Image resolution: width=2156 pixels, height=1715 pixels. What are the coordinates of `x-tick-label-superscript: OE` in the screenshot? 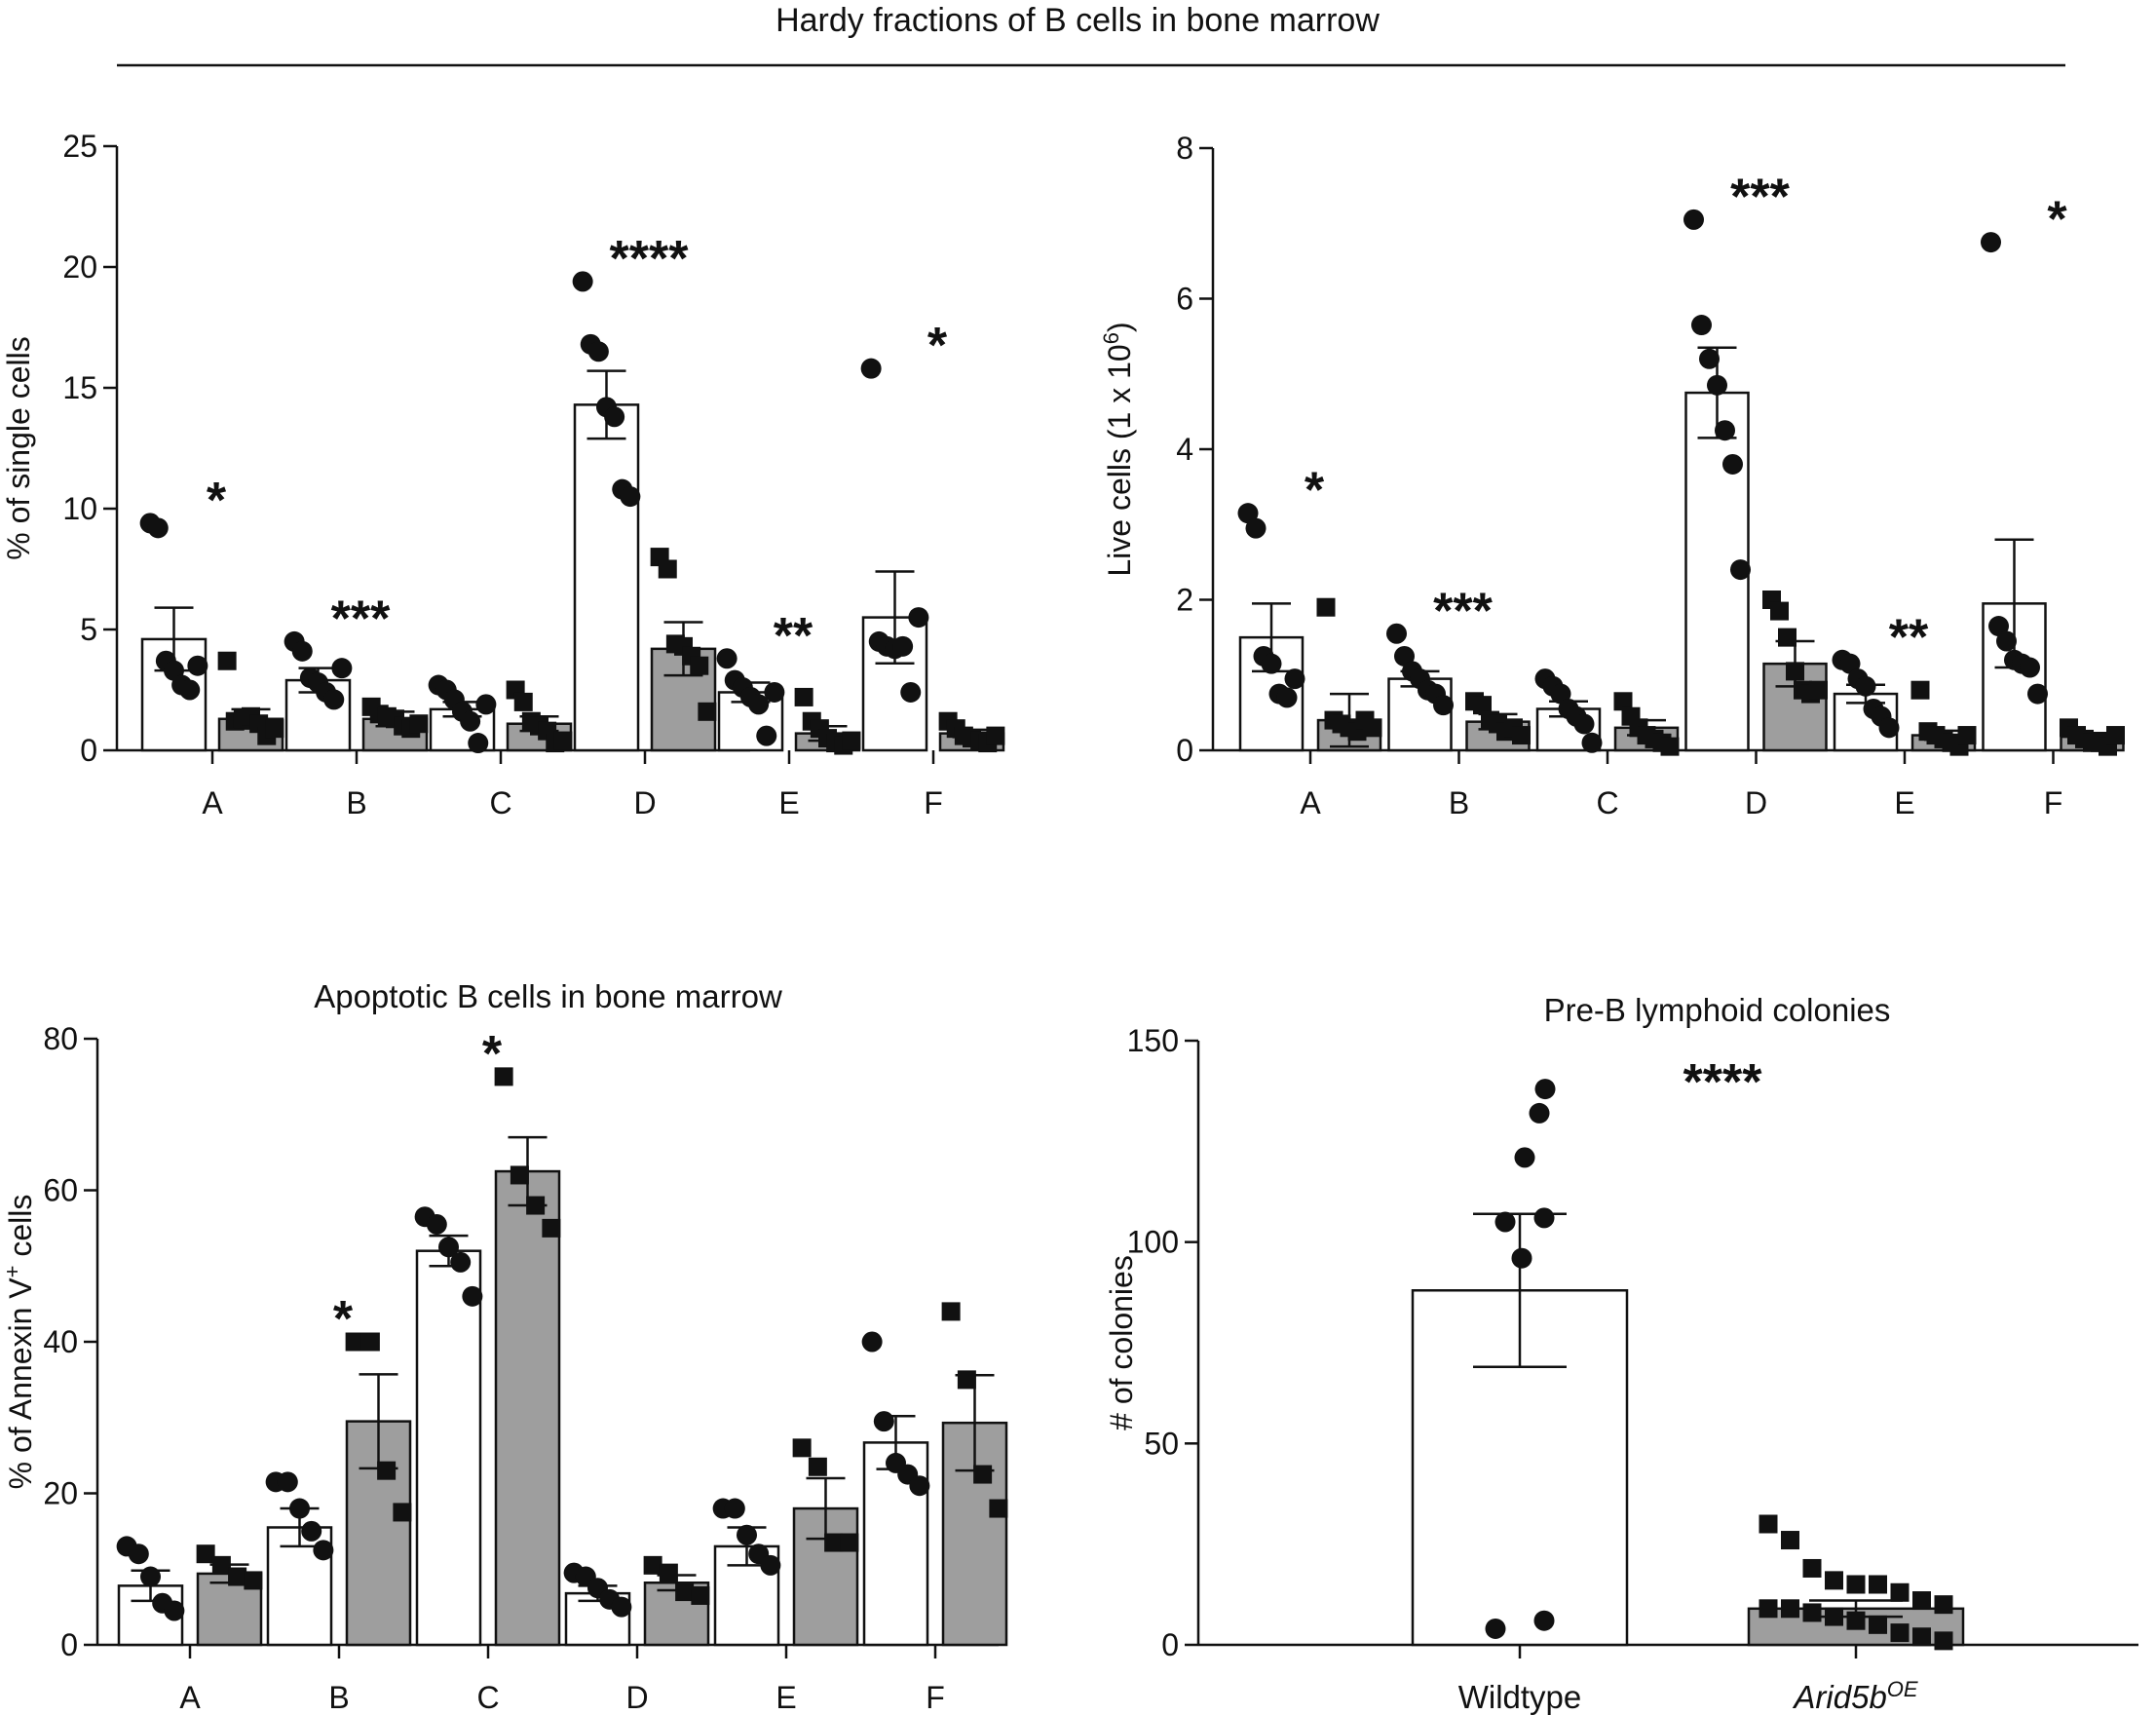 It's located at (1902, 1689).